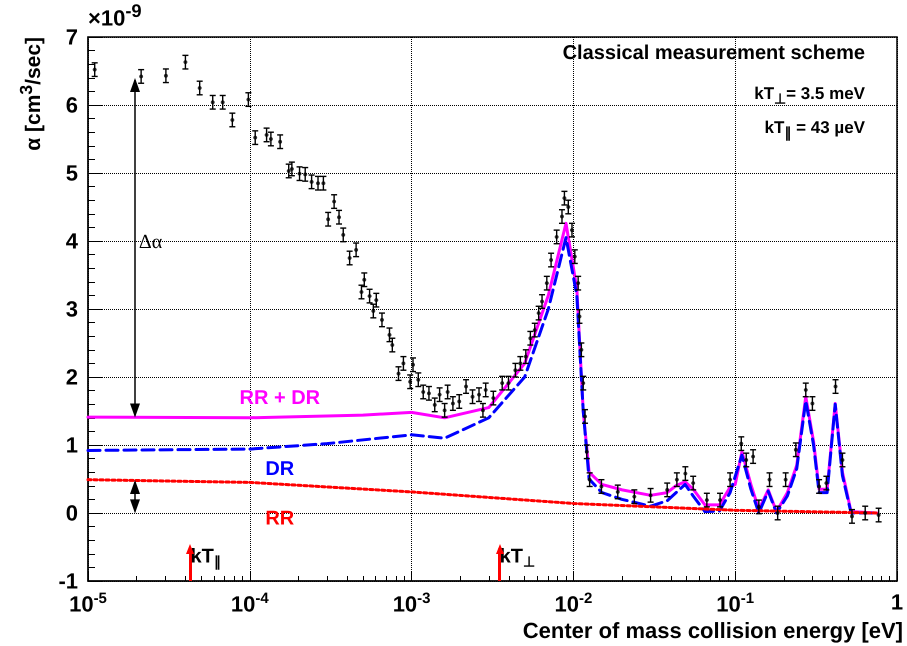  I want to click on series-label: DR, so click(280, 469).